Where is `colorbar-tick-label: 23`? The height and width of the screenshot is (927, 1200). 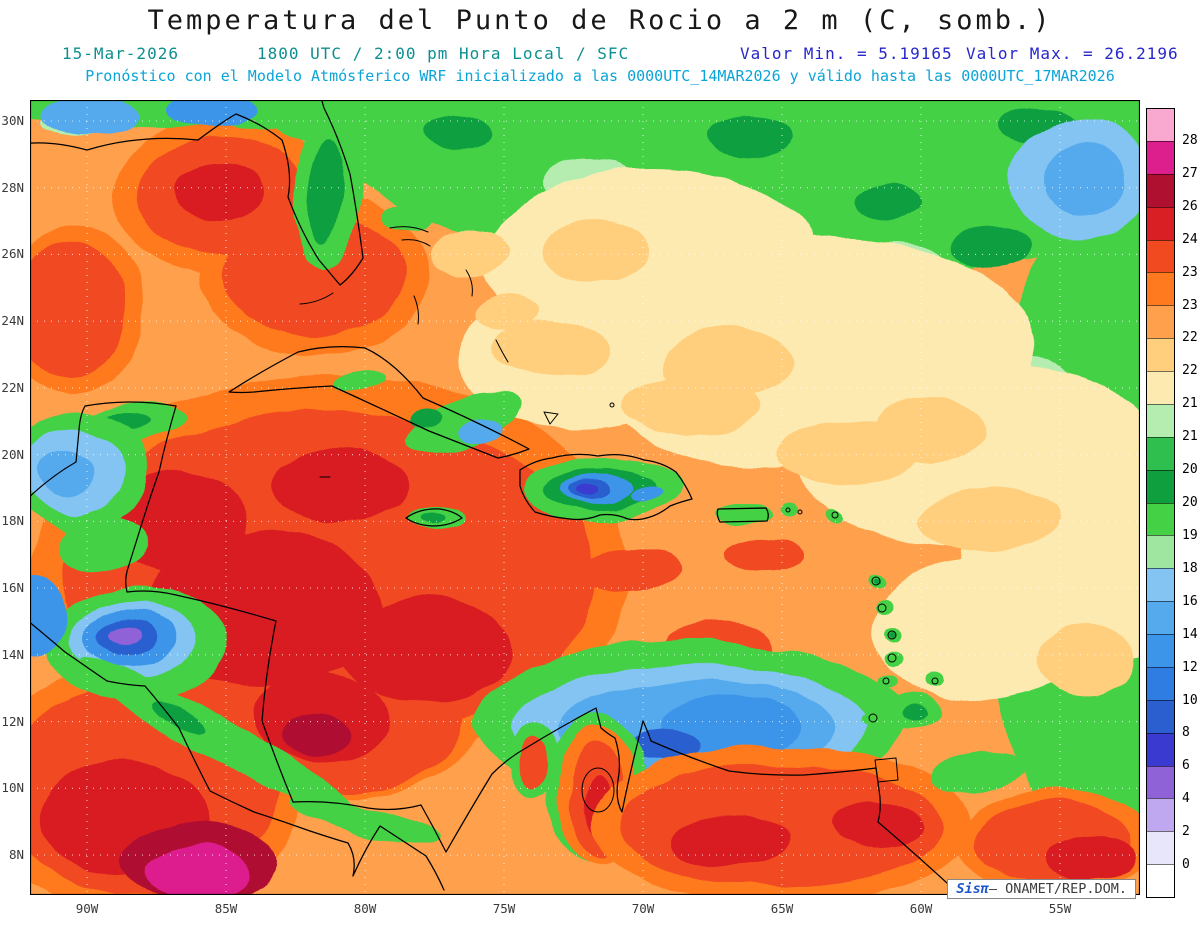 colorbar-tick-label: 23 is located at coordinates (1190, 305).